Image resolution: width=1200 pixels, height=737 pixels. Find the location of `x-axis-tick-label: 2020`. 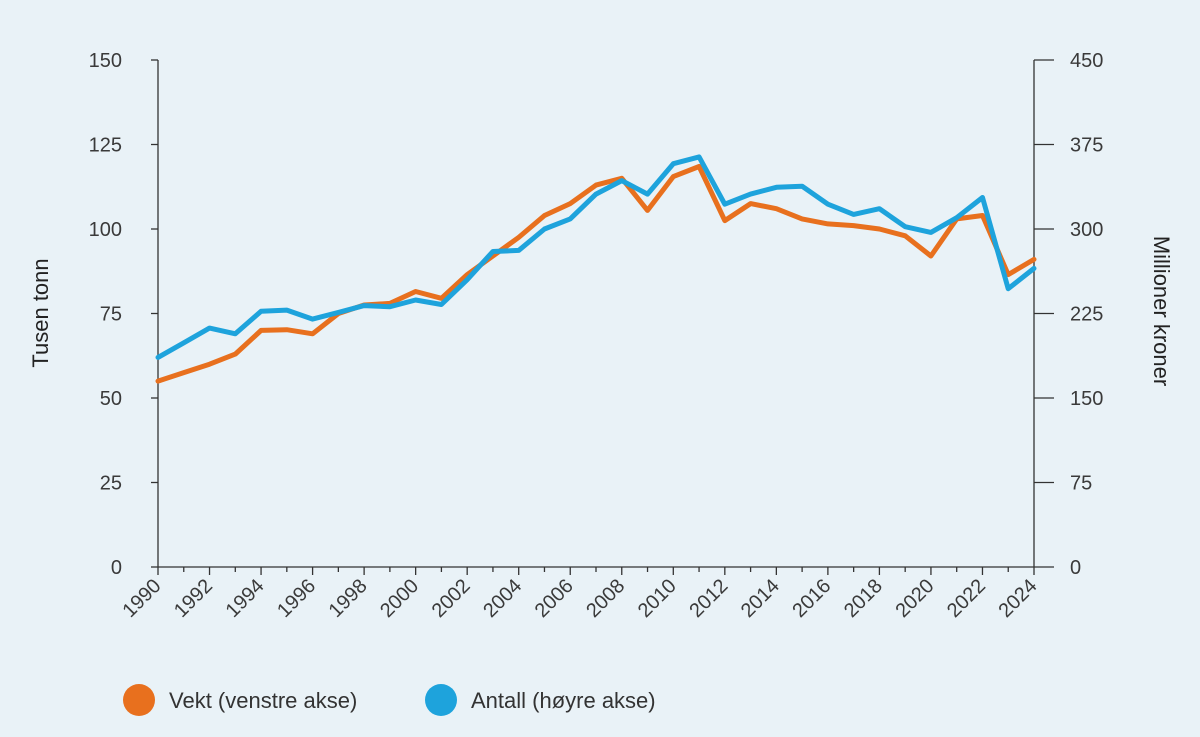

x-axis-tick-label: 2020 is located at coordinates (914, 598).